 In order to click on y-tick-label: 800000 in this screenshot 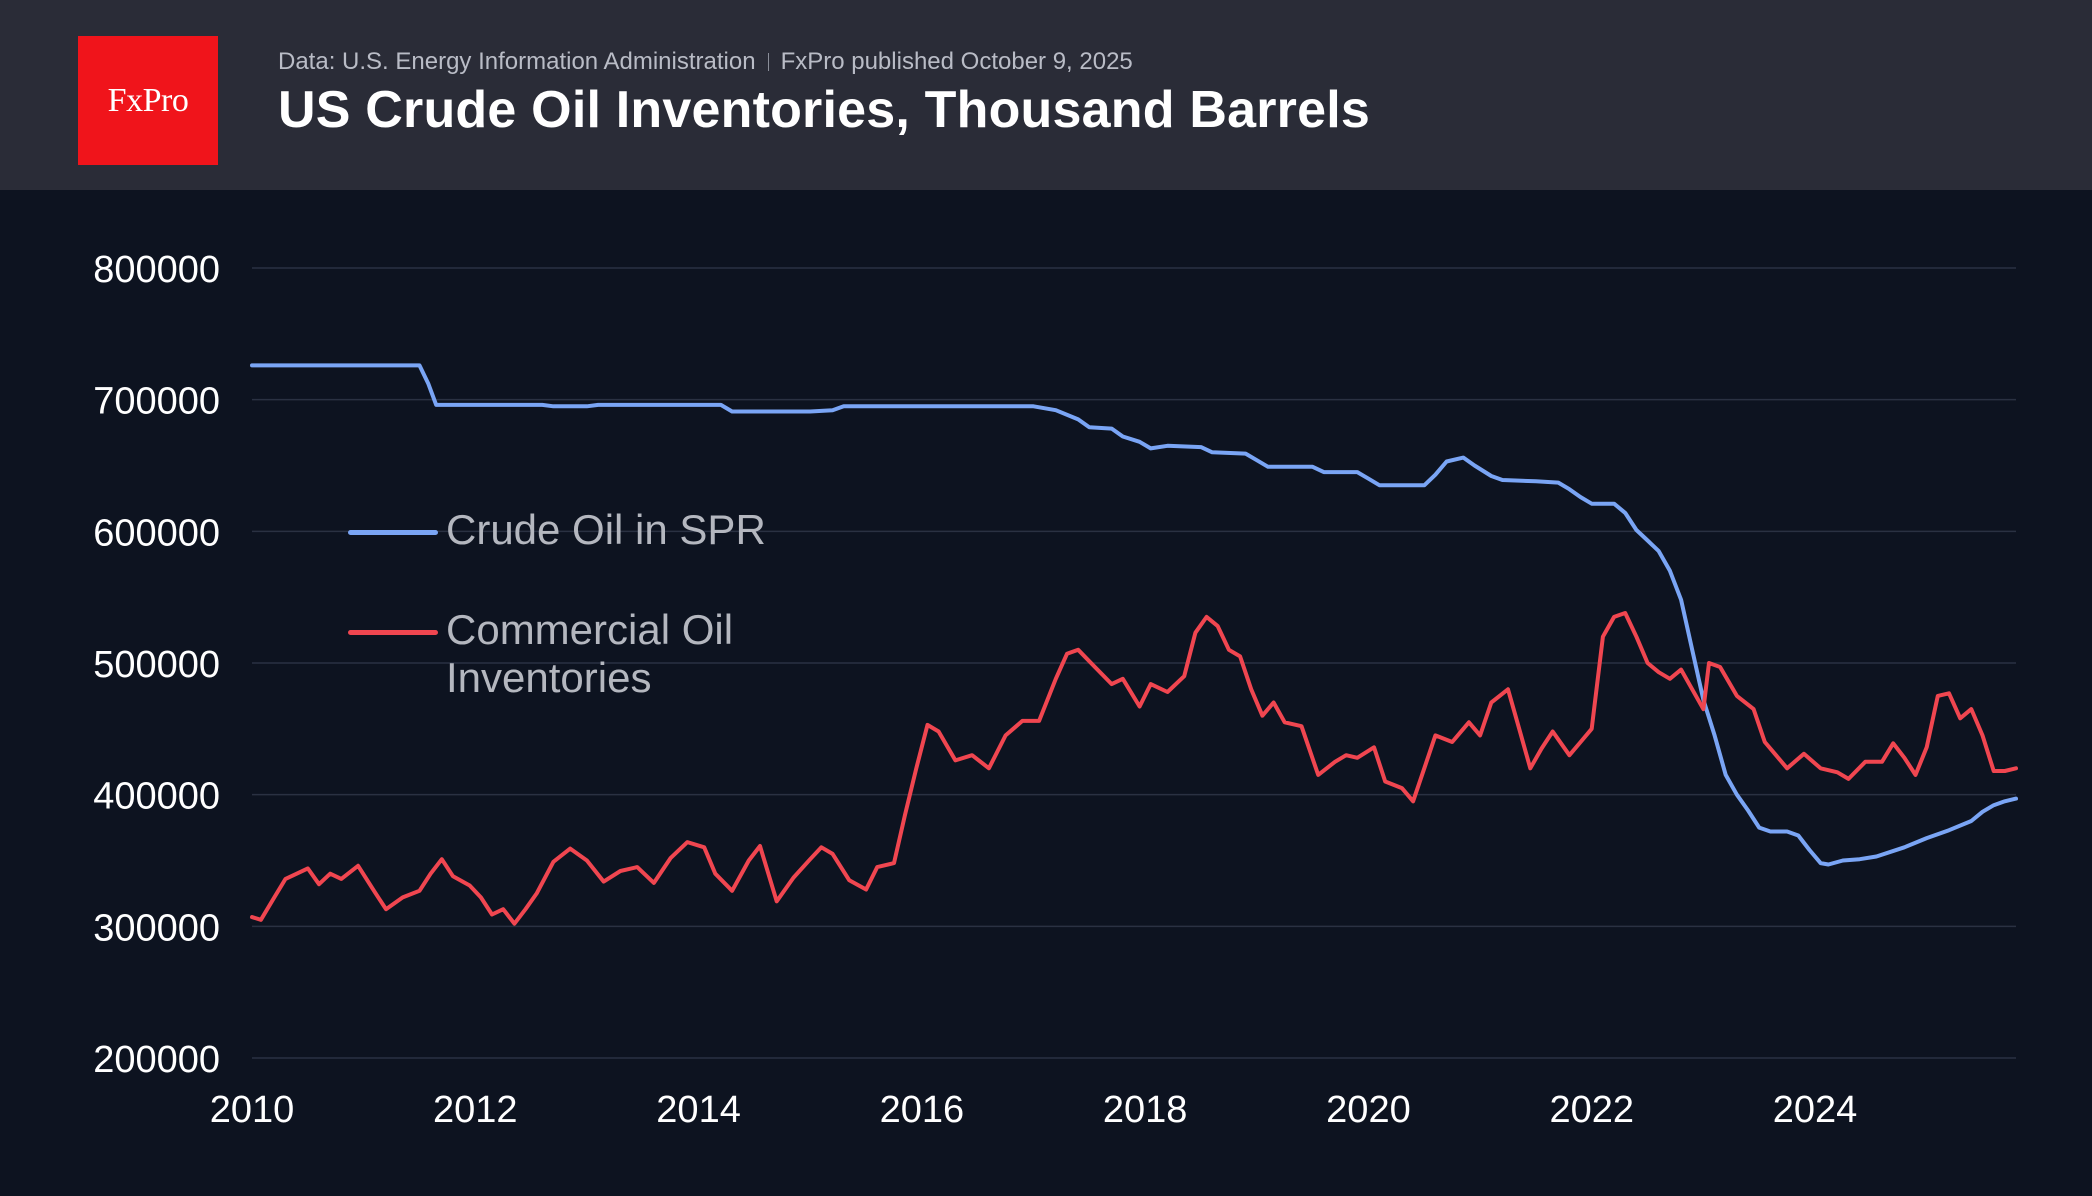, I will do `click(156, 270)`.